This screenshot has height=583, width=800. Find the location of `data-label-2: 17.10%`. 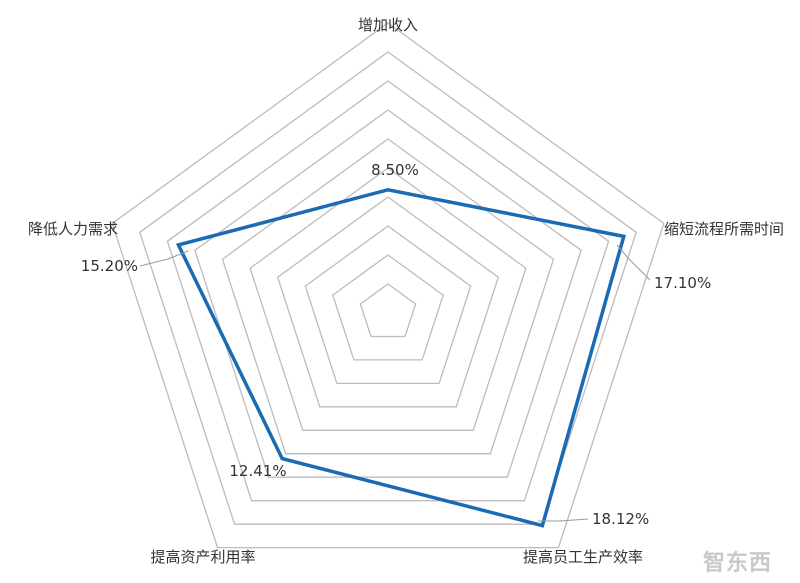

data-label-2: 17.10% is located at coordinates (682, 283).